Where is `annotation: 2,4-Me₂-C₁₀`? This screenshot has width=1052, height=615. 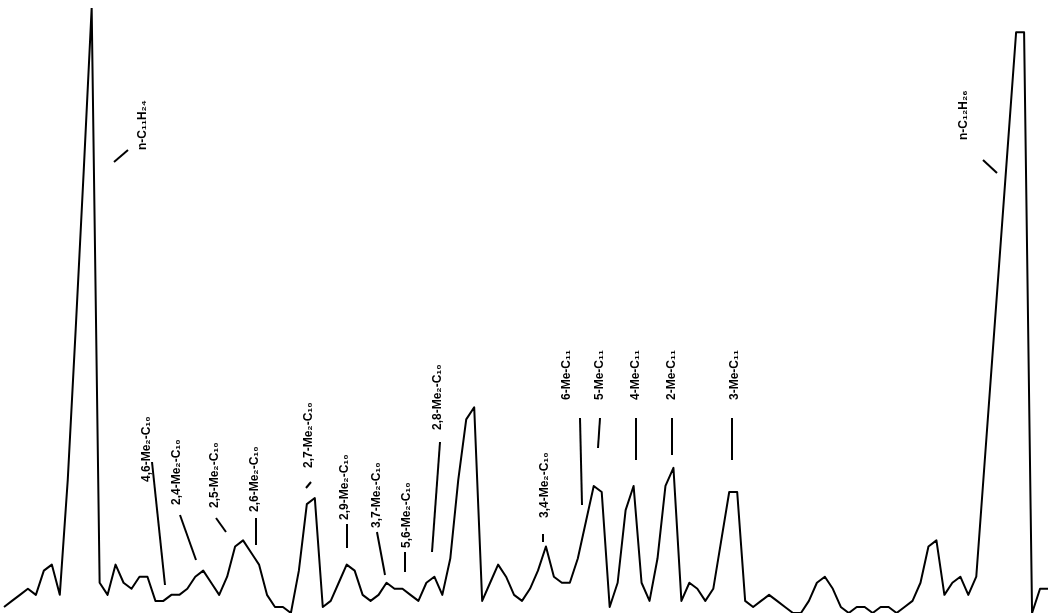 annotation: 2,4-Me₂-C₁₀ is located at coordinates (176, 472).